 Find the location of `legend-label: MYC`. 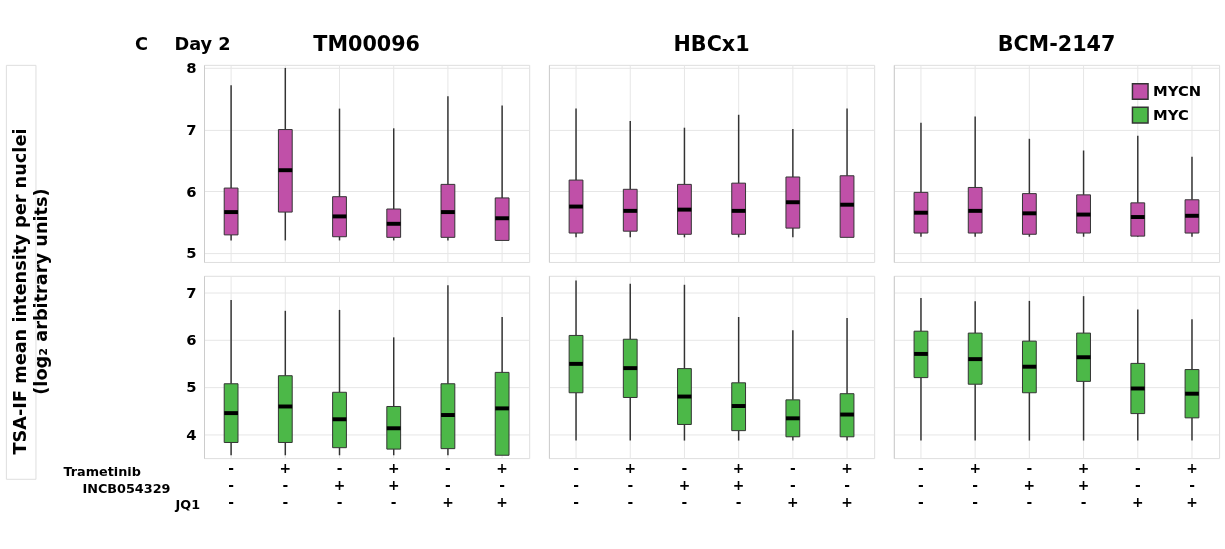

legend-label: MYC is located at coordinates (1171, 115).